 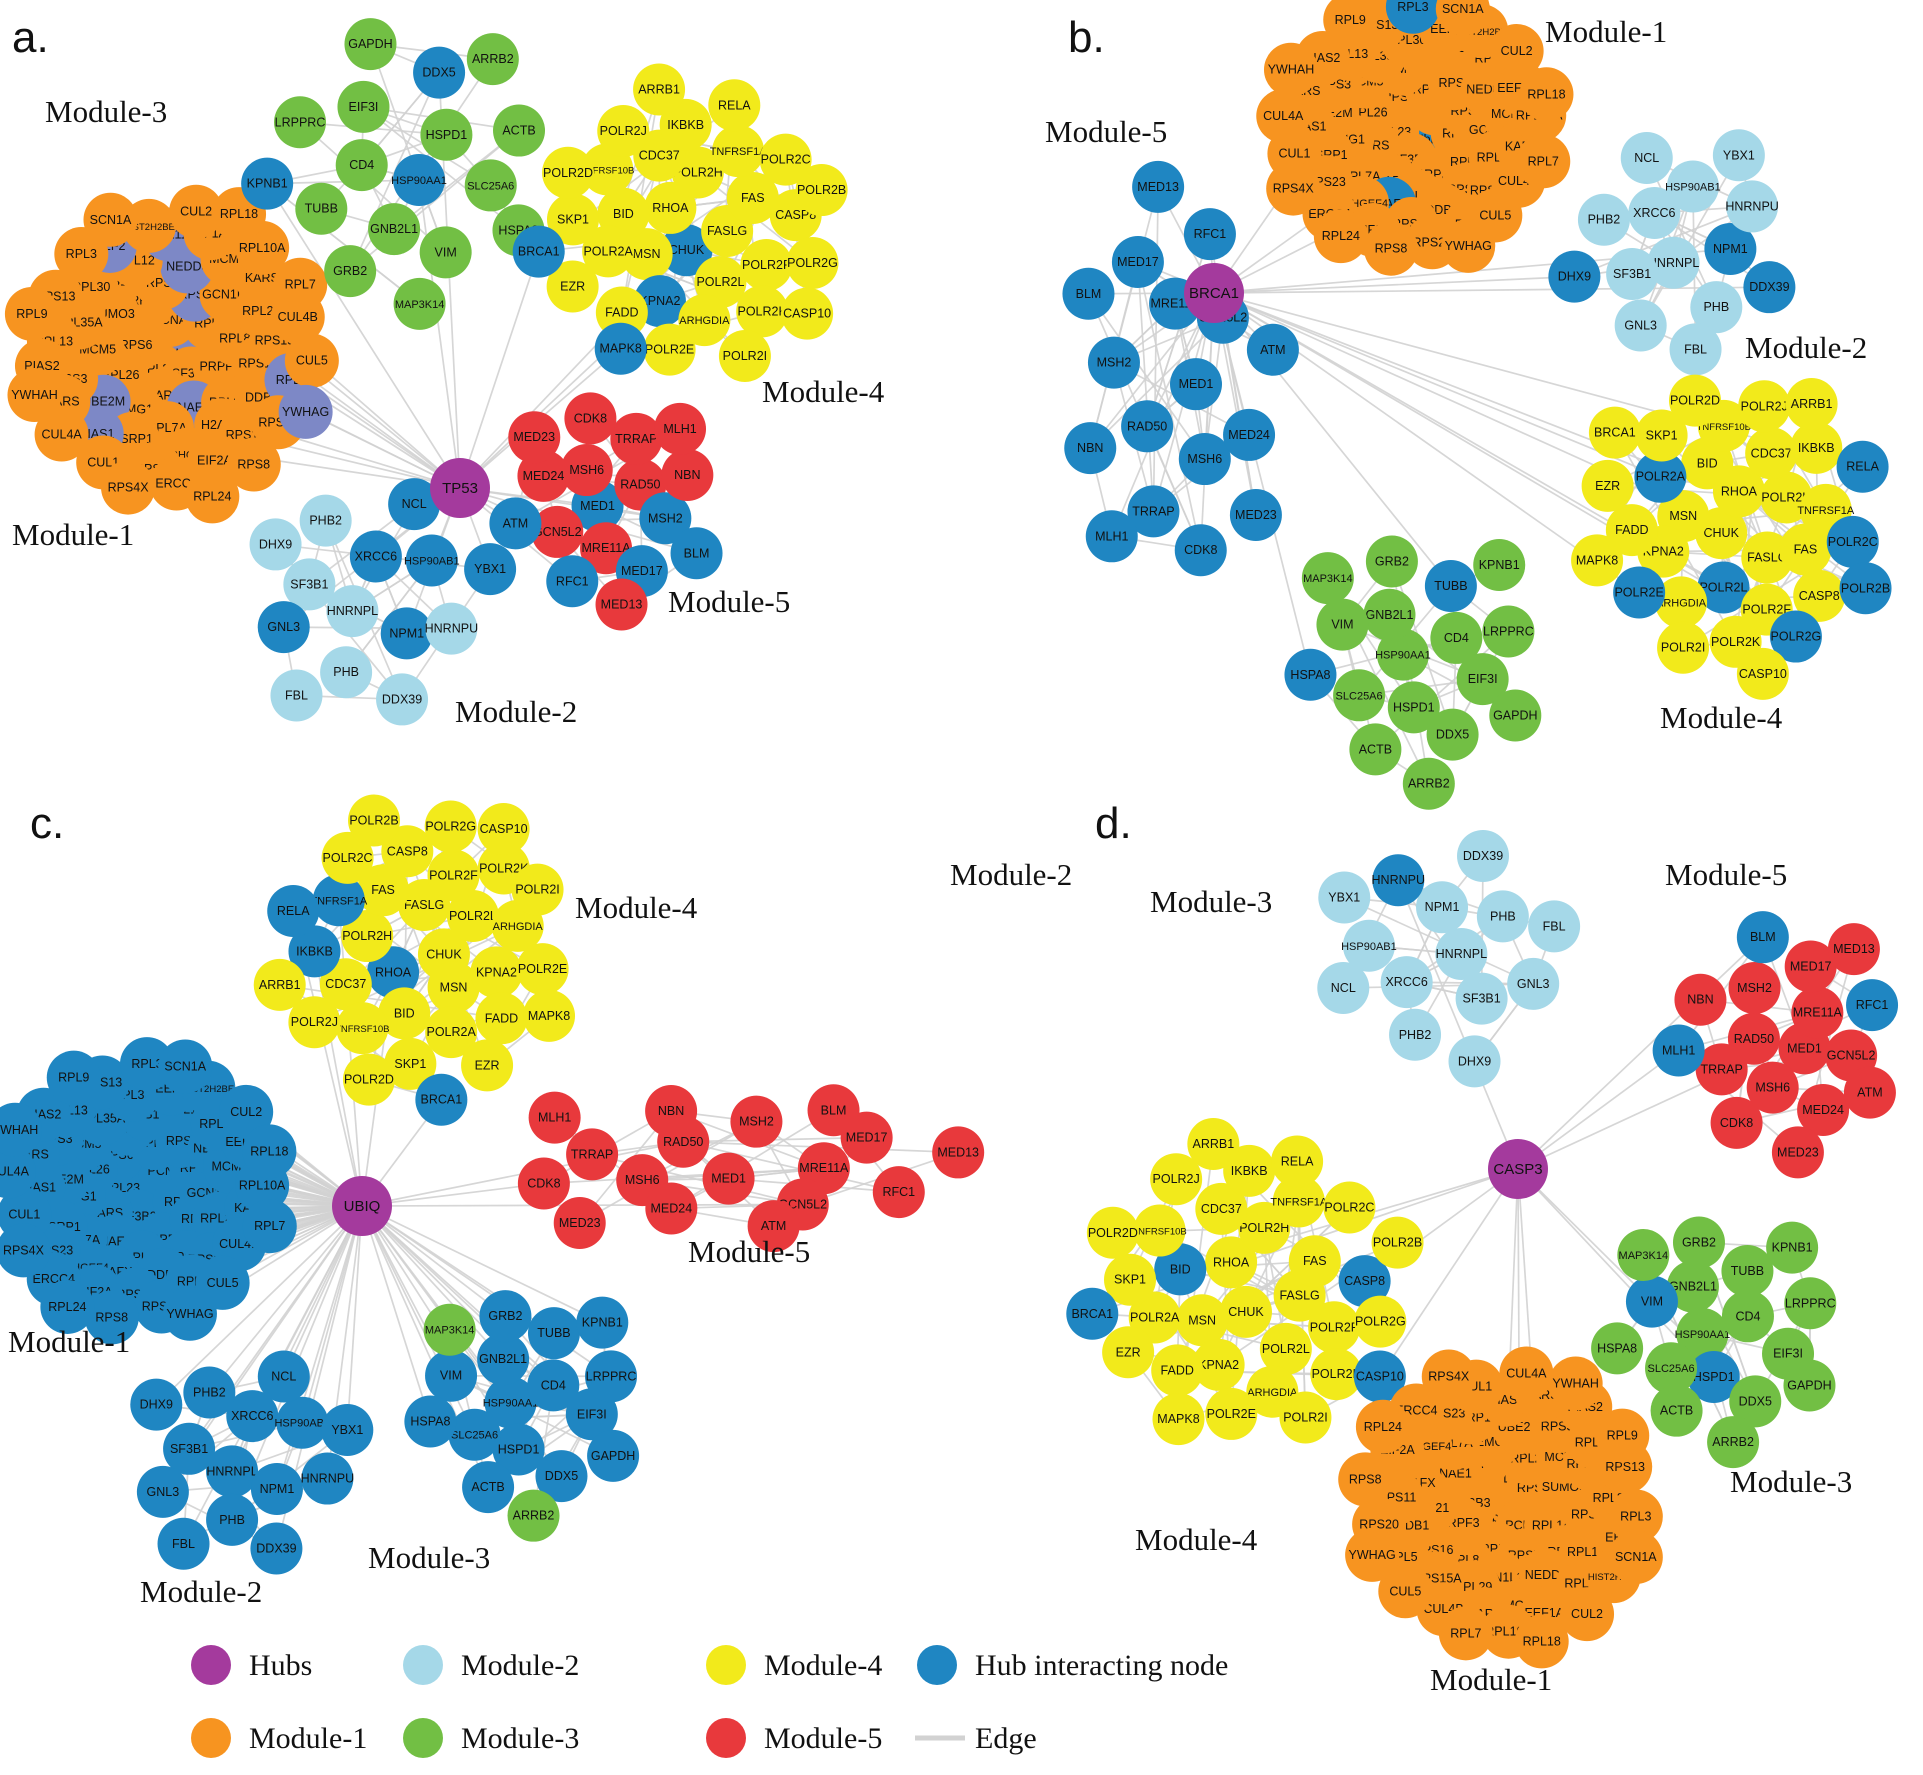 What do you see at coordinates (1291, 70) in the screenshot?
I see `node-label: YWHAH` at bounding box center [1291, 70].